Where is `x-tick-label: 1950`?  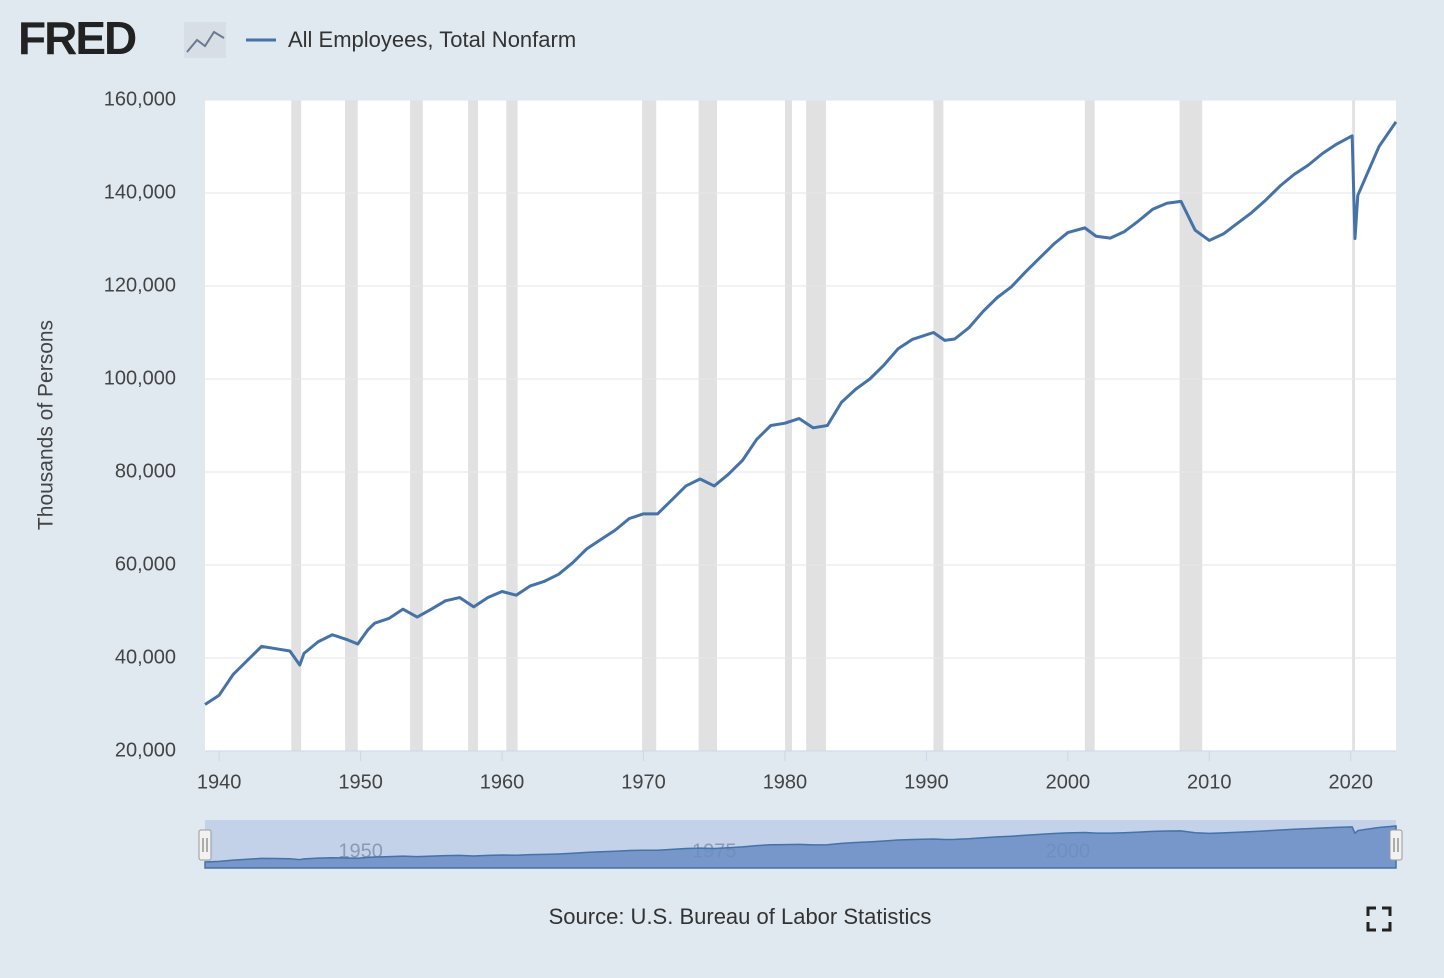
x-tick-label: 1950 is located at coordinates (360, 782).